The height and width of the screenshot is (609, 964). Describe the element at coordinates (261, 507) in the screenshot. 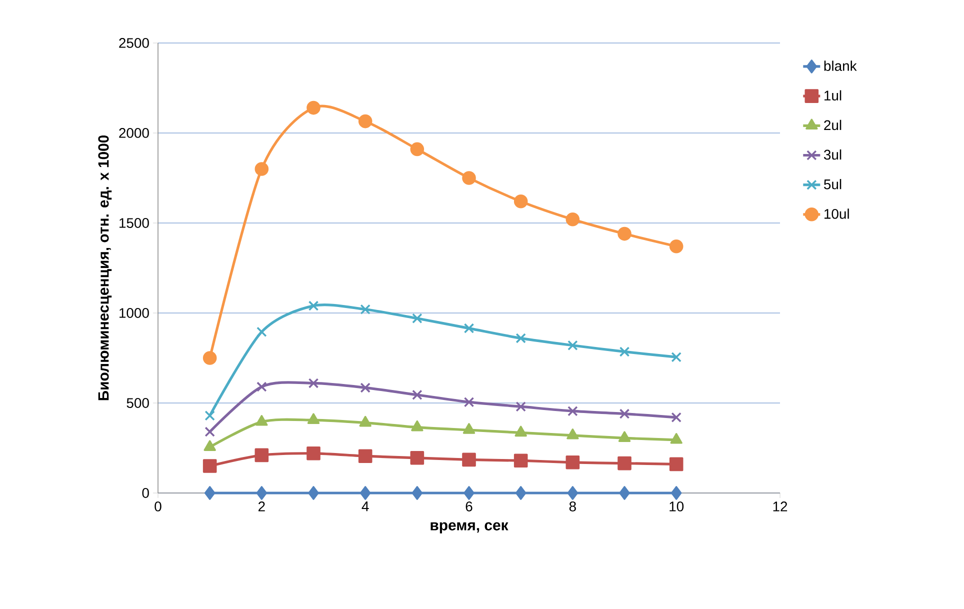

I see `x-tick-label: 2` at that location.